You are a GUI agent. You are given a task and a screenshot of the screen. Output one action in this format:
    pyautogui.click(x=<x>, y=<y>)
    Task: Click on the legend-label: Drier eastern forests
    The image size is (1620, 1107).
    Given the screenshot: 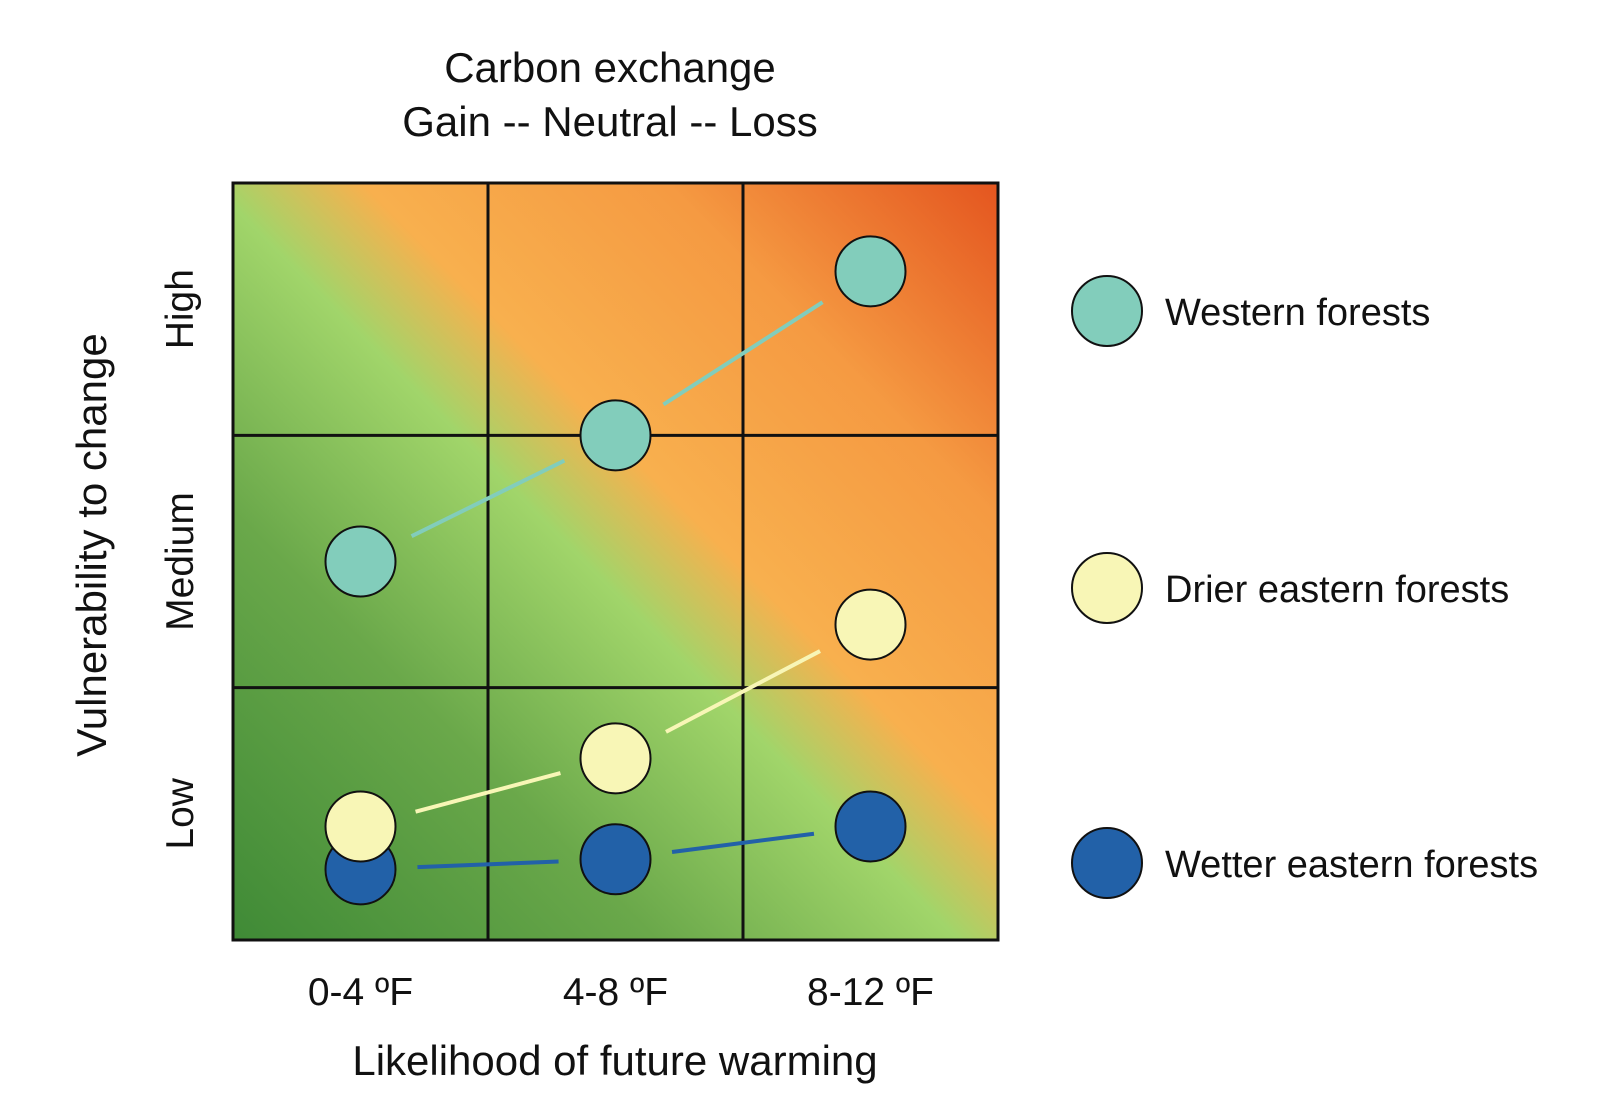 What is the action you would take?
    pyautogui.click(x=1337, y=590)
    